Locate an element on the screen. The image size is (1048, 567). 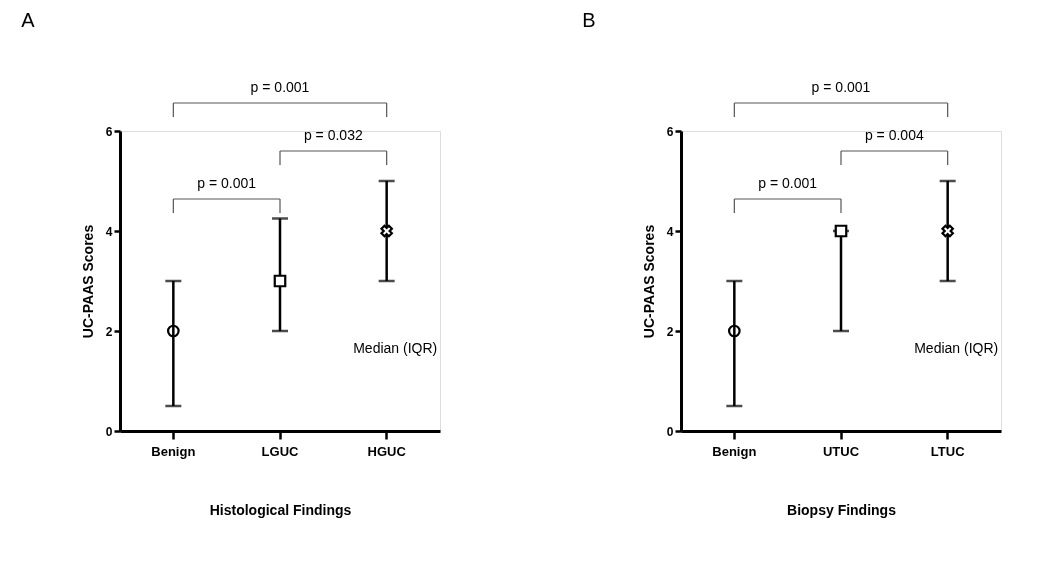
x-tick-label: LGUC is located at coordinates (280, 451).